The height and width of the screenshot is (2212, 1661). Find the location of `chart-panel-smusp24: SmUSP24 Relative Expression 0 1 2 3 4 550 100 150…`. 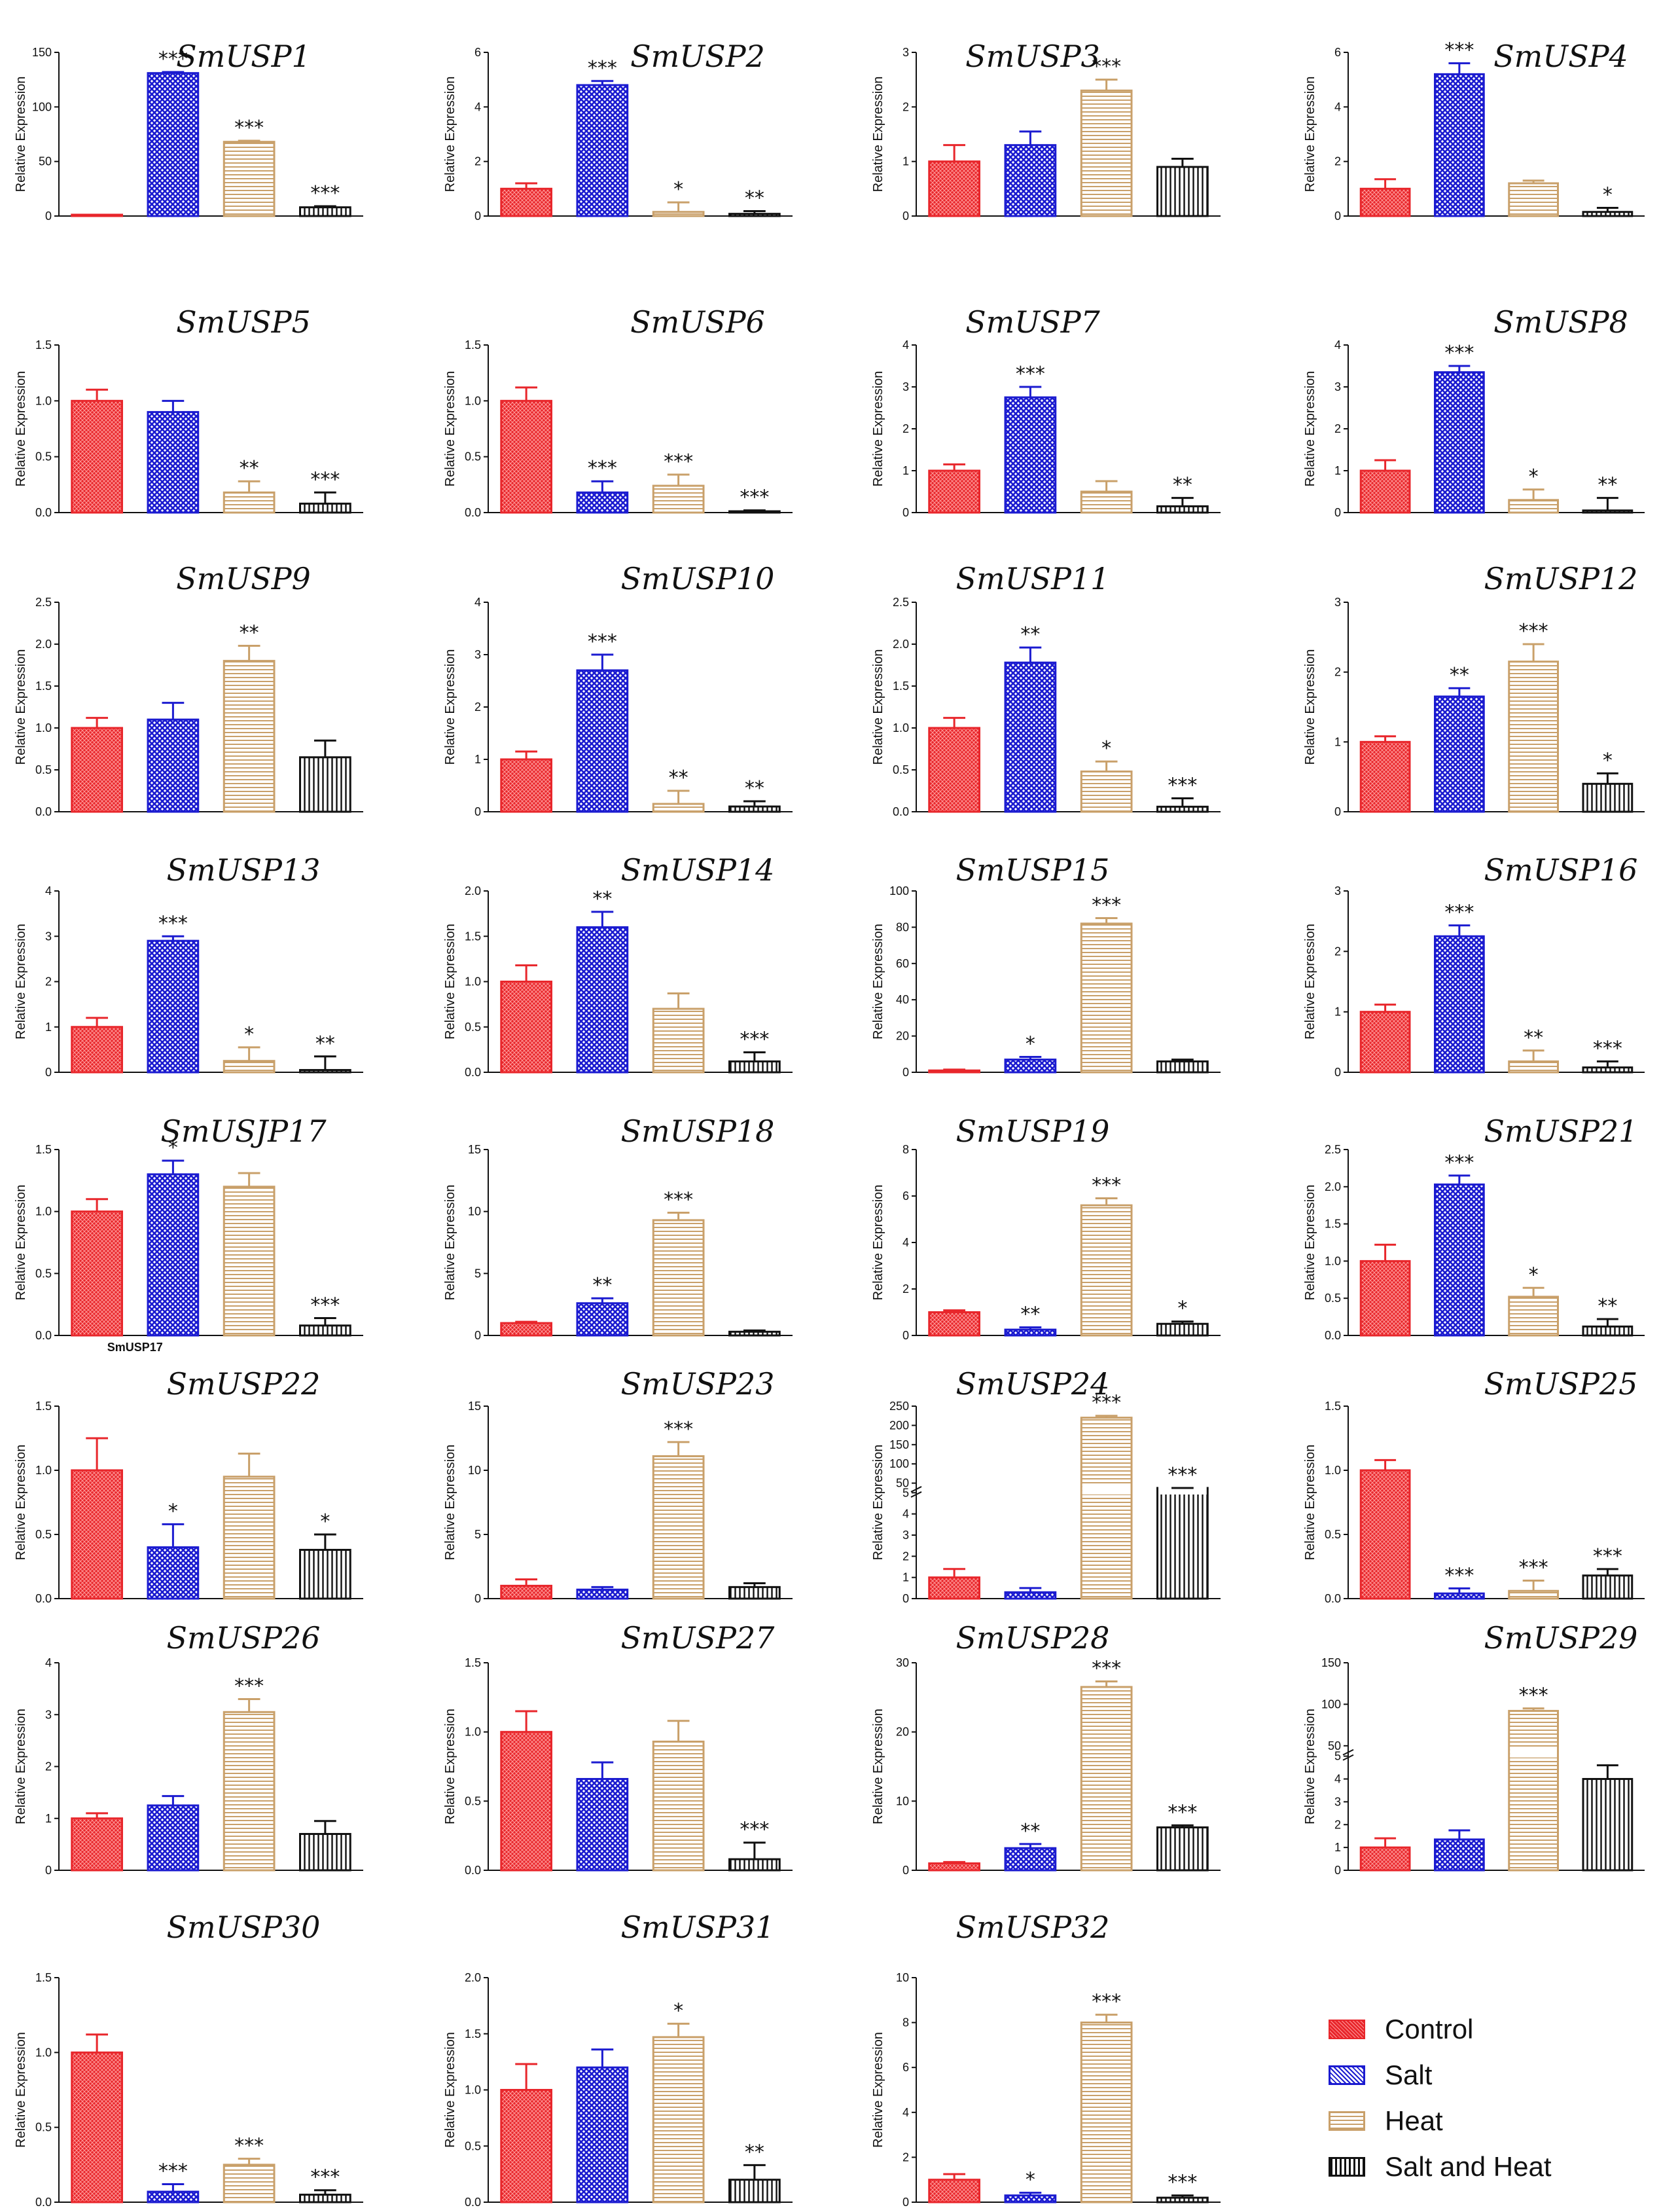

chart-panel-smusp24: SmUSP24 Relative Expression 0 1 2 3 4 550 100 150… is located at coordinates (1046, 1485).